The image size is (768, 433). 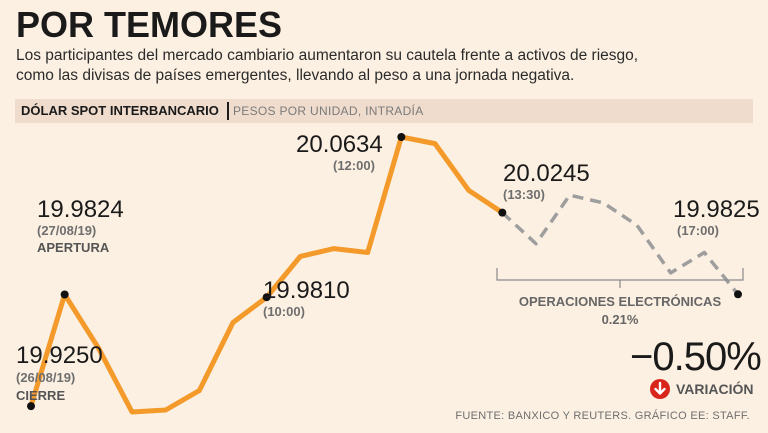 I want to click on annotation-value-cierre: 19.9250, so click(x=59, y=355).